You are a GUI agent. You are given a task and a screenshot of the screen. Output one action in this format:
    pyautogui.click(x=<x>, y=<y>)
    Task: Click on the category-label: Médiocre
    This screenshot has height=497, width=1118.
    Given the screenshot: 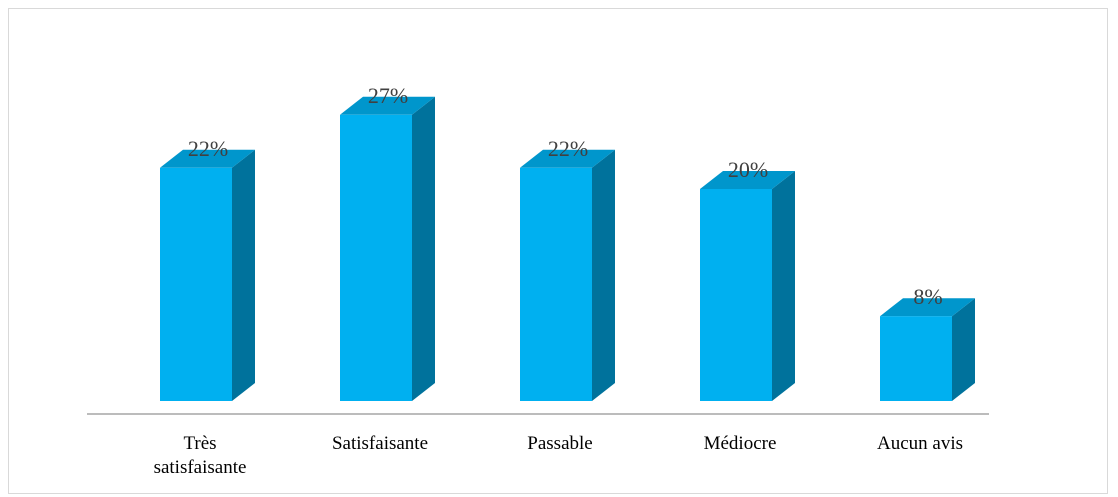 What is the action you would take?
    pyautogui.click(x=740, y=443)
    